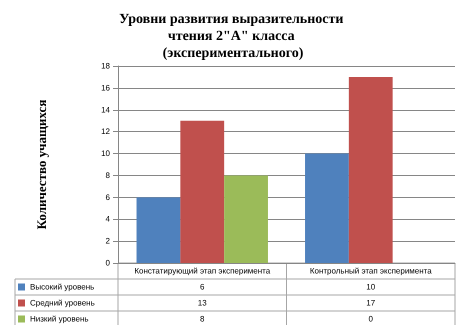  Describe the element at coordinates (203, 303) in the screenshot. I see `data-label: 13` at that location.